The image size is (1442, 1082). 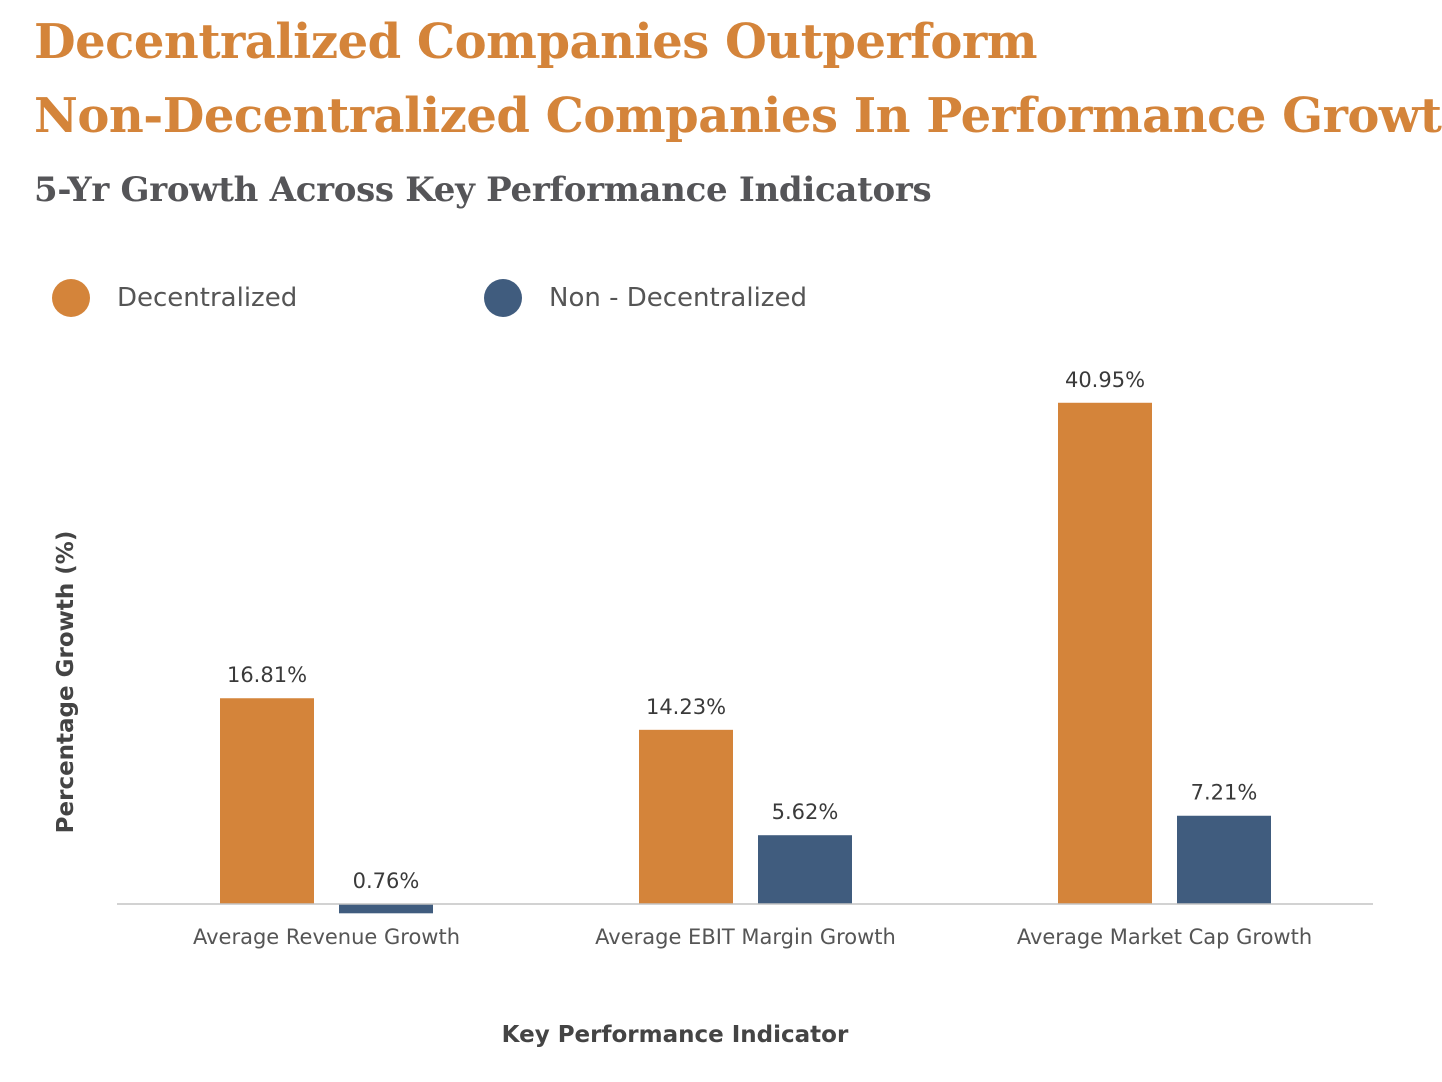 What do you see at coordinates (536, 42) in the screenshot?
I see `chart-title-line-1: Decentralized Companies Outperform` at bounding box center [536, 42].